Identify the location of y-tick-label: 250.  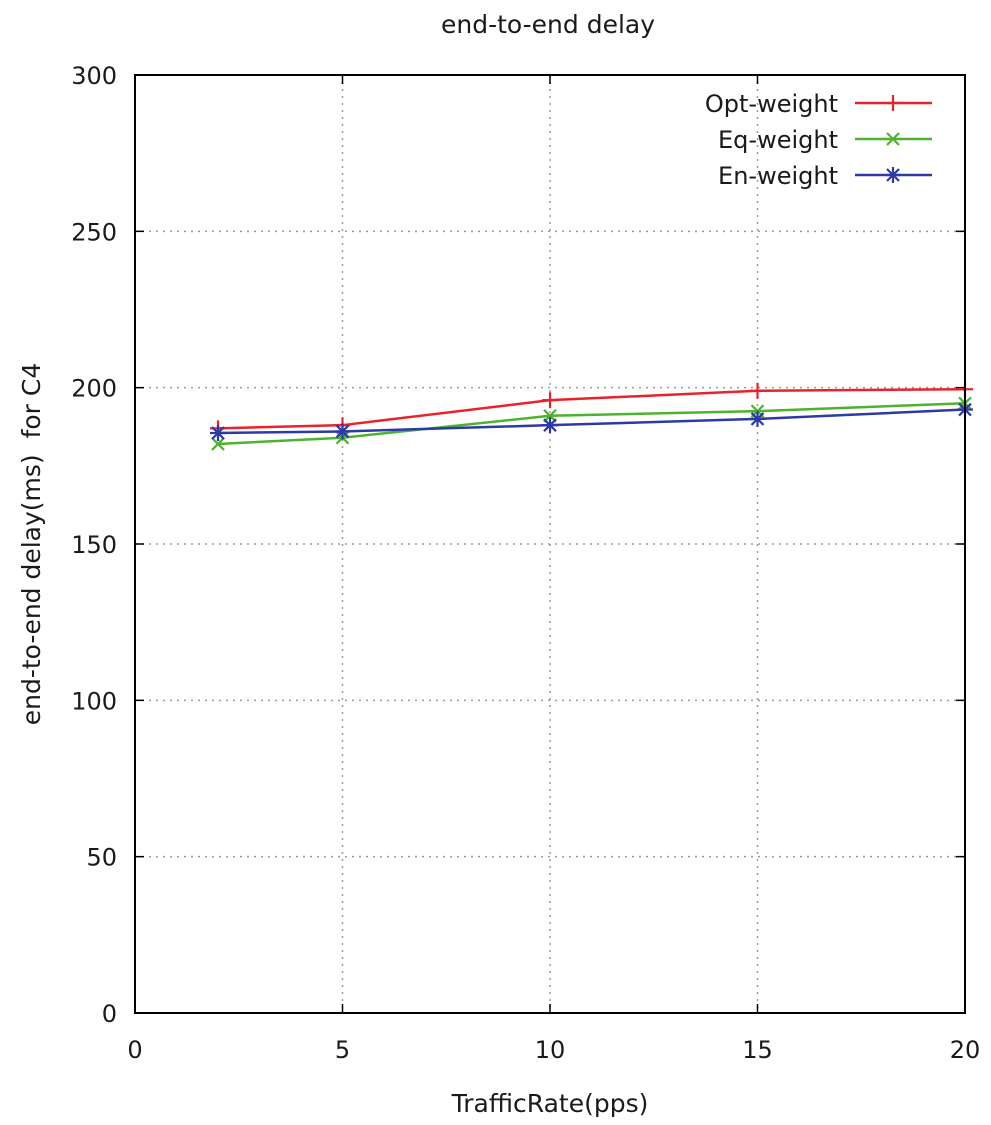
(94, 232).